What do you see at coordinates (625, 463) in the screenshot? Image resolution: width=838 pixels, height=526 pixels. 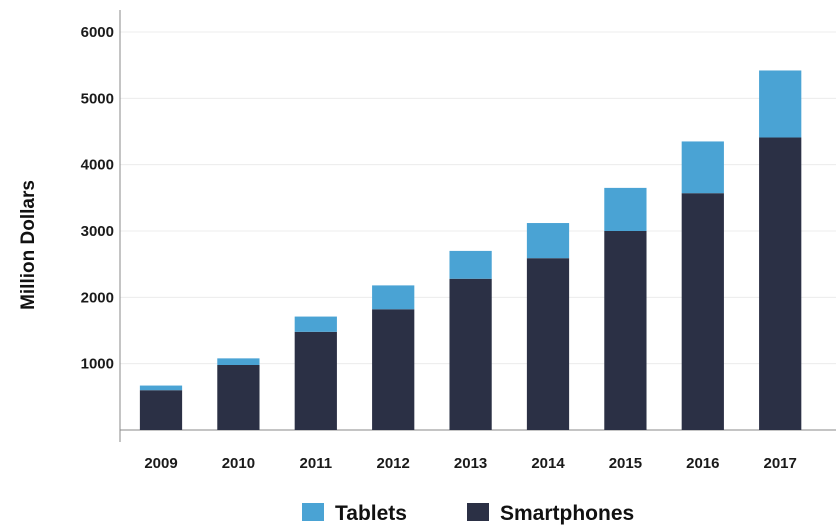 I see `x-tick-label: 2015` at bounding box center [625, 463].